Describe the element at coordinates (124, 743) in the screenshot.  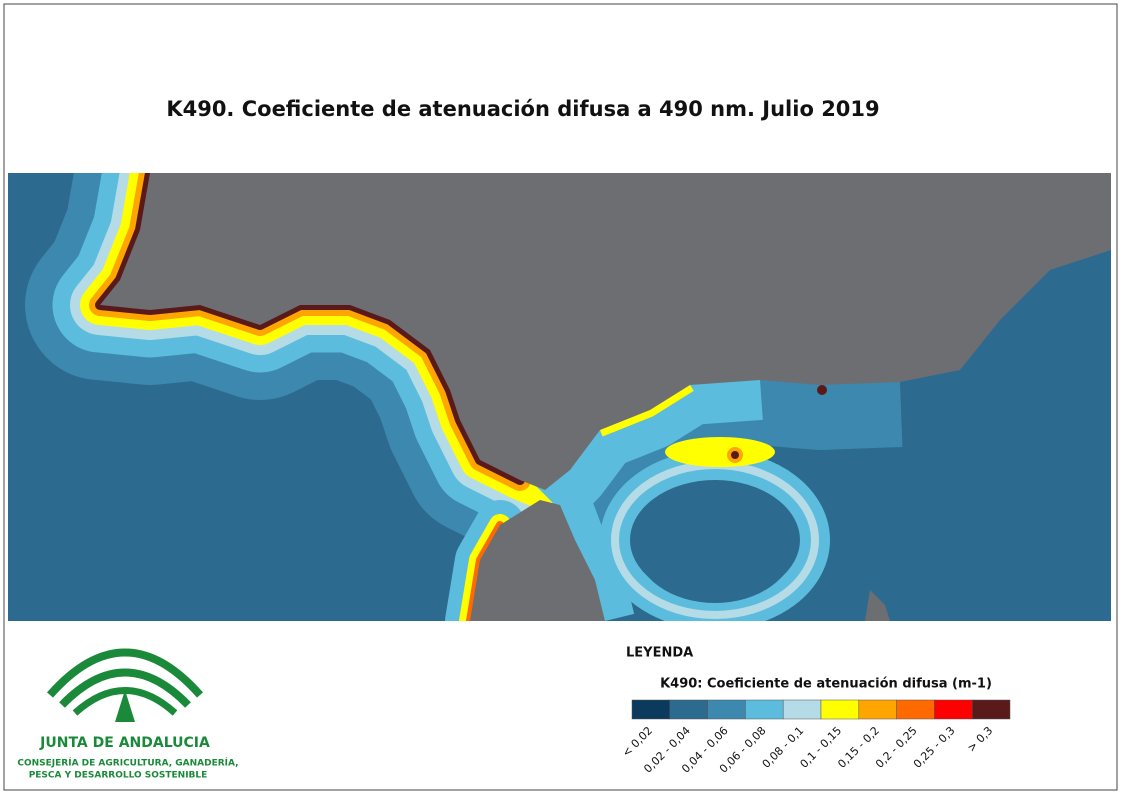
I see `logo-name: JUNTA DE ANDALUCIA` at that location.